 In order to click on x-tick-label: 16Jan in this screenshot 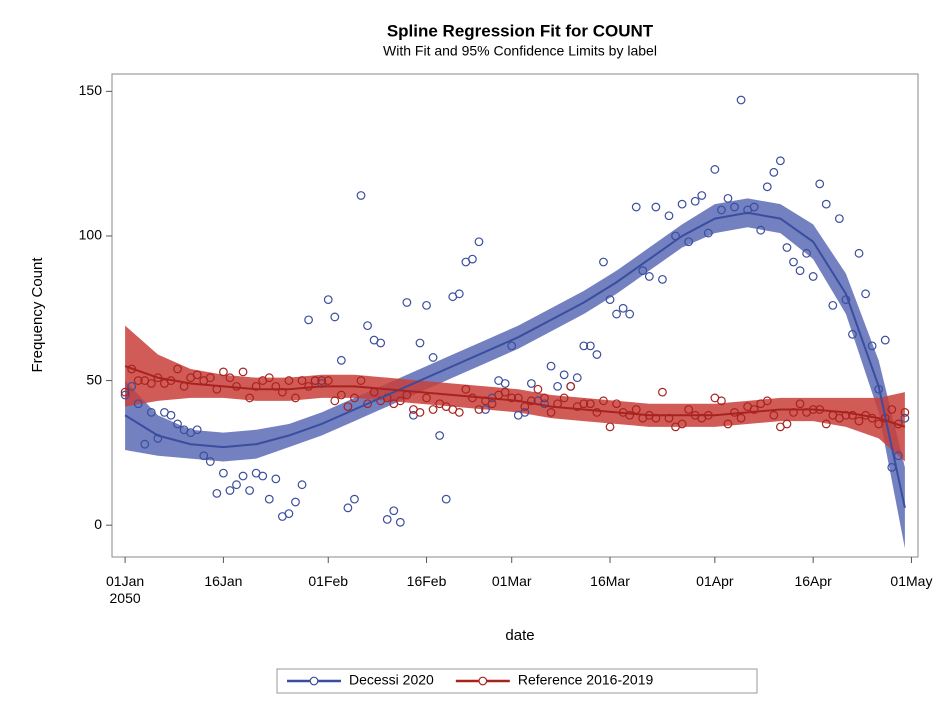, I will do `click(223, 581)`.